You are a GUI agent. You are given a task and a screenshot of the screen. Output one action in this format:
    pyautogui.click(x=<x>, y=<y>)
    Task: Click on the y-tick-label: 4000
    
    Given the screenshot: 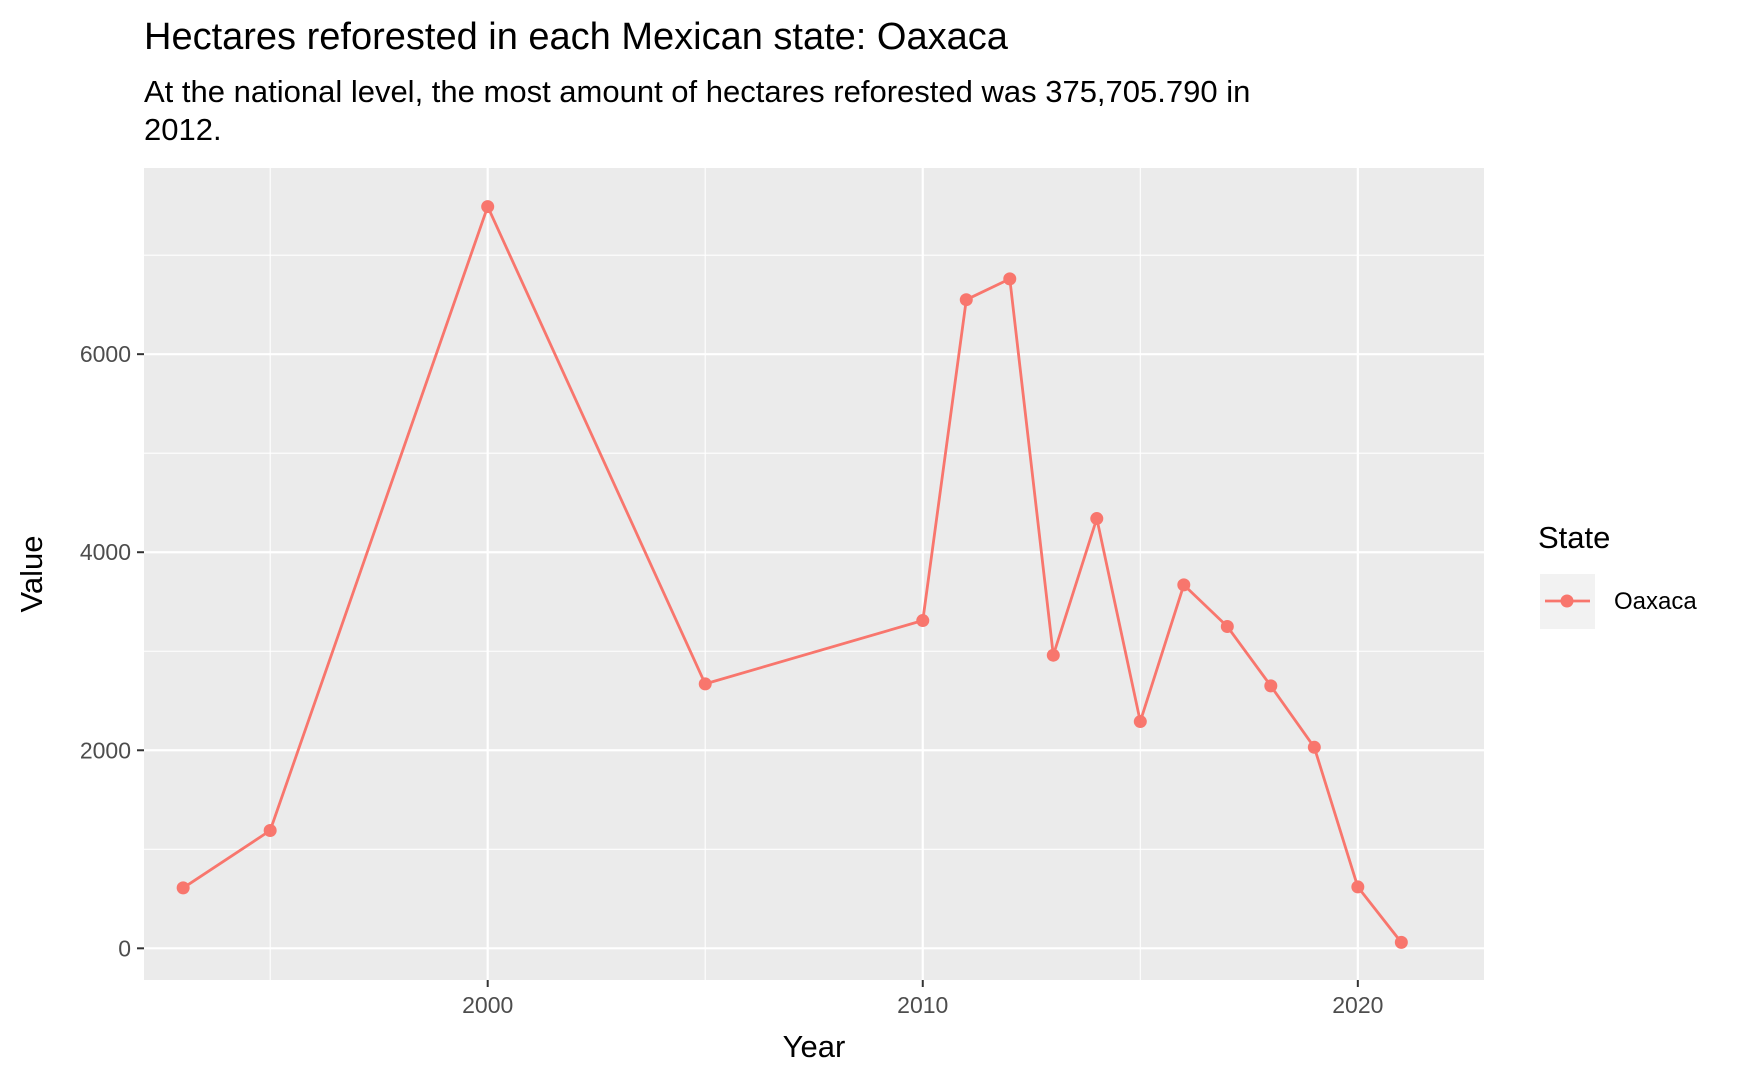 What is the action you would take?
    pyautogui.click(x=105, y=552)
    